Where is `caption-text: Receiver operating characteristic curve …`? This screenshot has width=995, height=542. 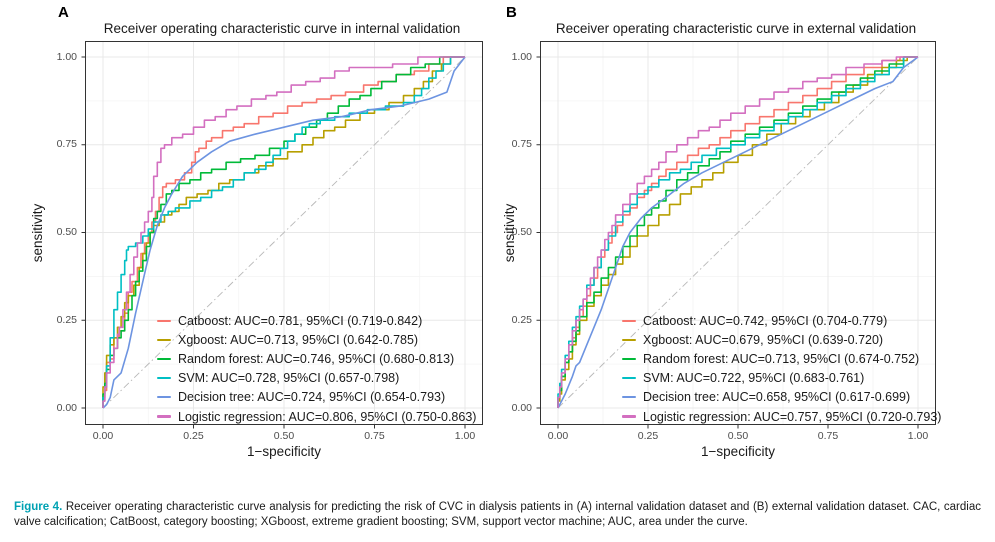 caption-text: Receiver operating characteristic curve … is located at coordinates (497, 514).